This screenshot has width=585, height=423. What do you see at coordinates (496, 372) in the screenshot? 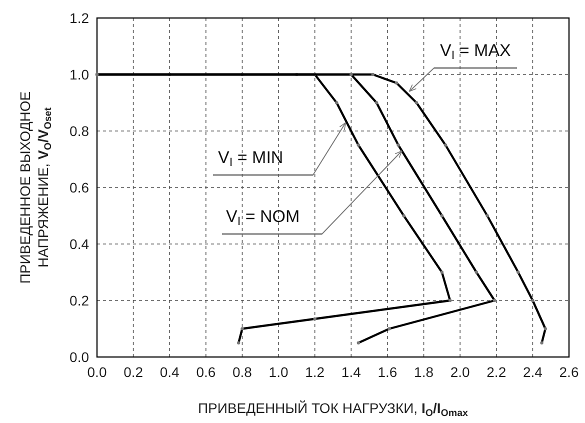
I see `x-tick-label: 2.2` at bounding box center [496, 372].